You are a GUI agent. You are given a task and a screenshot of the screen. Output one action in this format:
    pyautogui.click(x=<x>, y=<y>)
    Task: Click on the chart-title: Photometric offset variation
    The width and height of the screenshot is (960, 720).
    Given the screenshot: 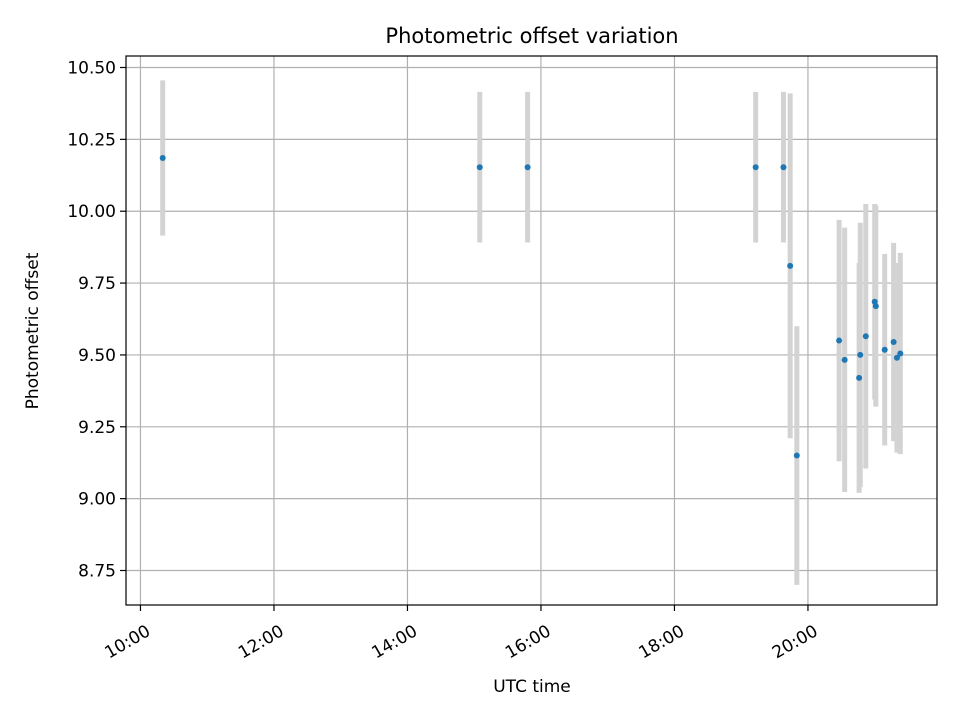 What is the action you would take?
    pyautogui.click(x=531, y=36)
    